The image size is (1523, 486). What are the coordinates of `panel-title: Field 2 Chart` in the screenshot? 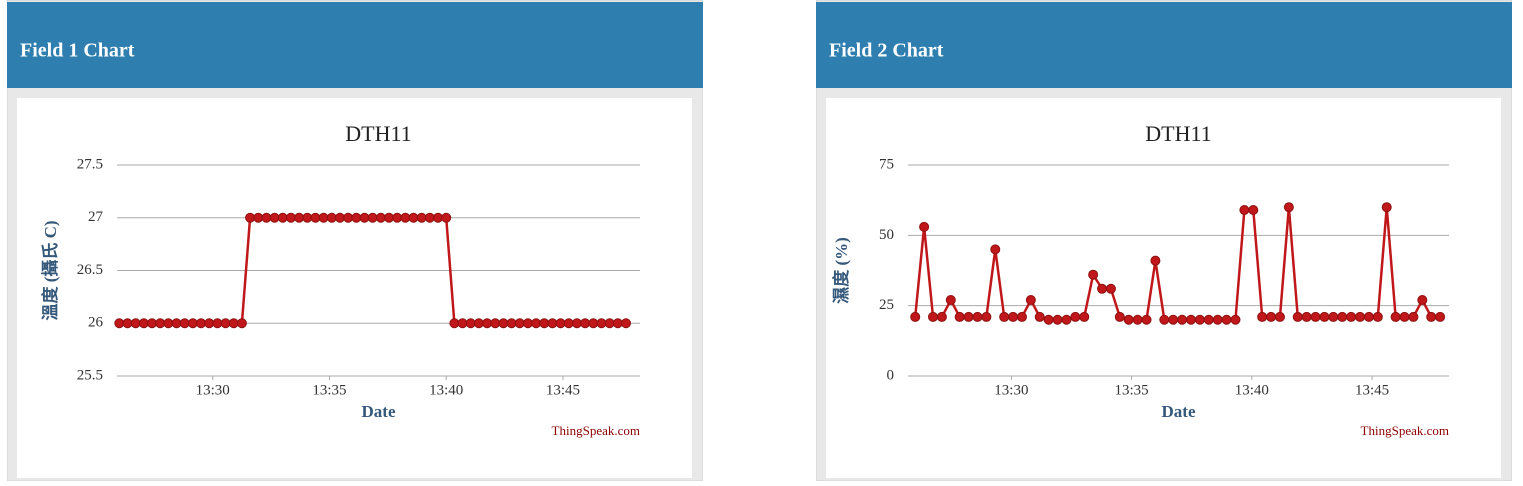 It's located at (886, 51).